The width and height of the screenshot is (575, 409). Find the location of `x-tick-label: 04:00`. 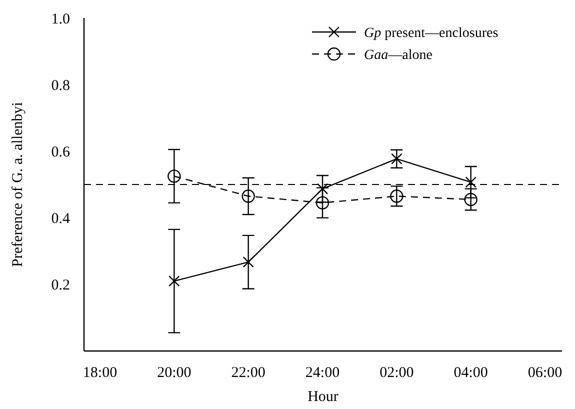

x-tick-label: 04:00 is located at coordinates (471, 373).